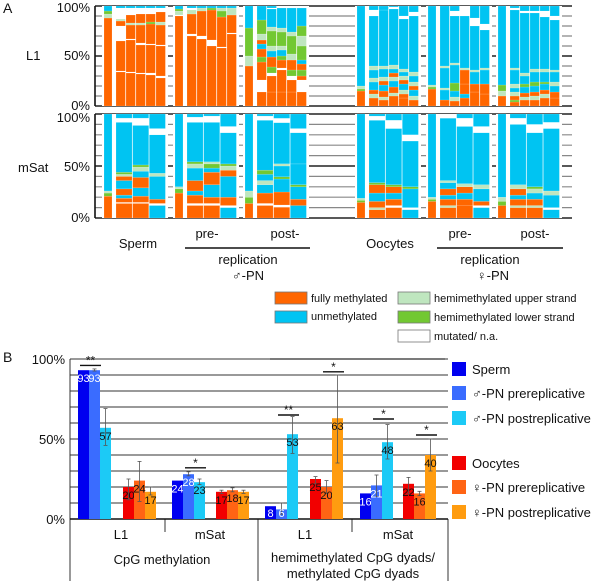  What do you see at coordinates (337, 468) in the screenshot?
I see `b-bar-postf` at bounding box center [337, 468].